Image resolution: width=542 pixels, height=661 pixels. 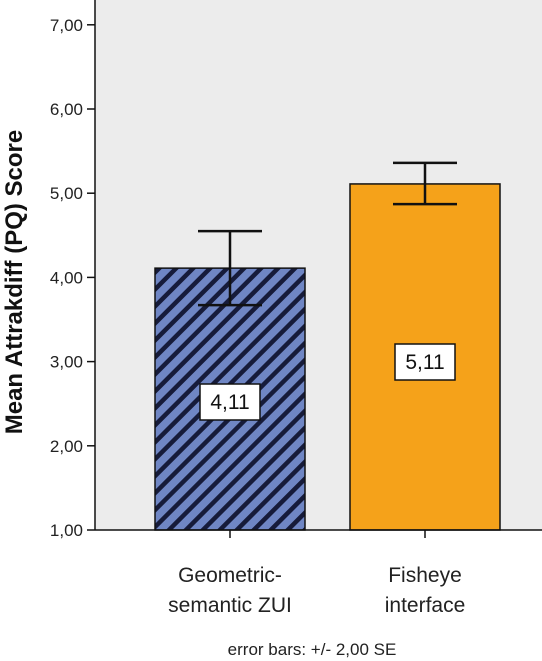 I want to click on value-label-1: 5,11, so click(x=424, y=362).